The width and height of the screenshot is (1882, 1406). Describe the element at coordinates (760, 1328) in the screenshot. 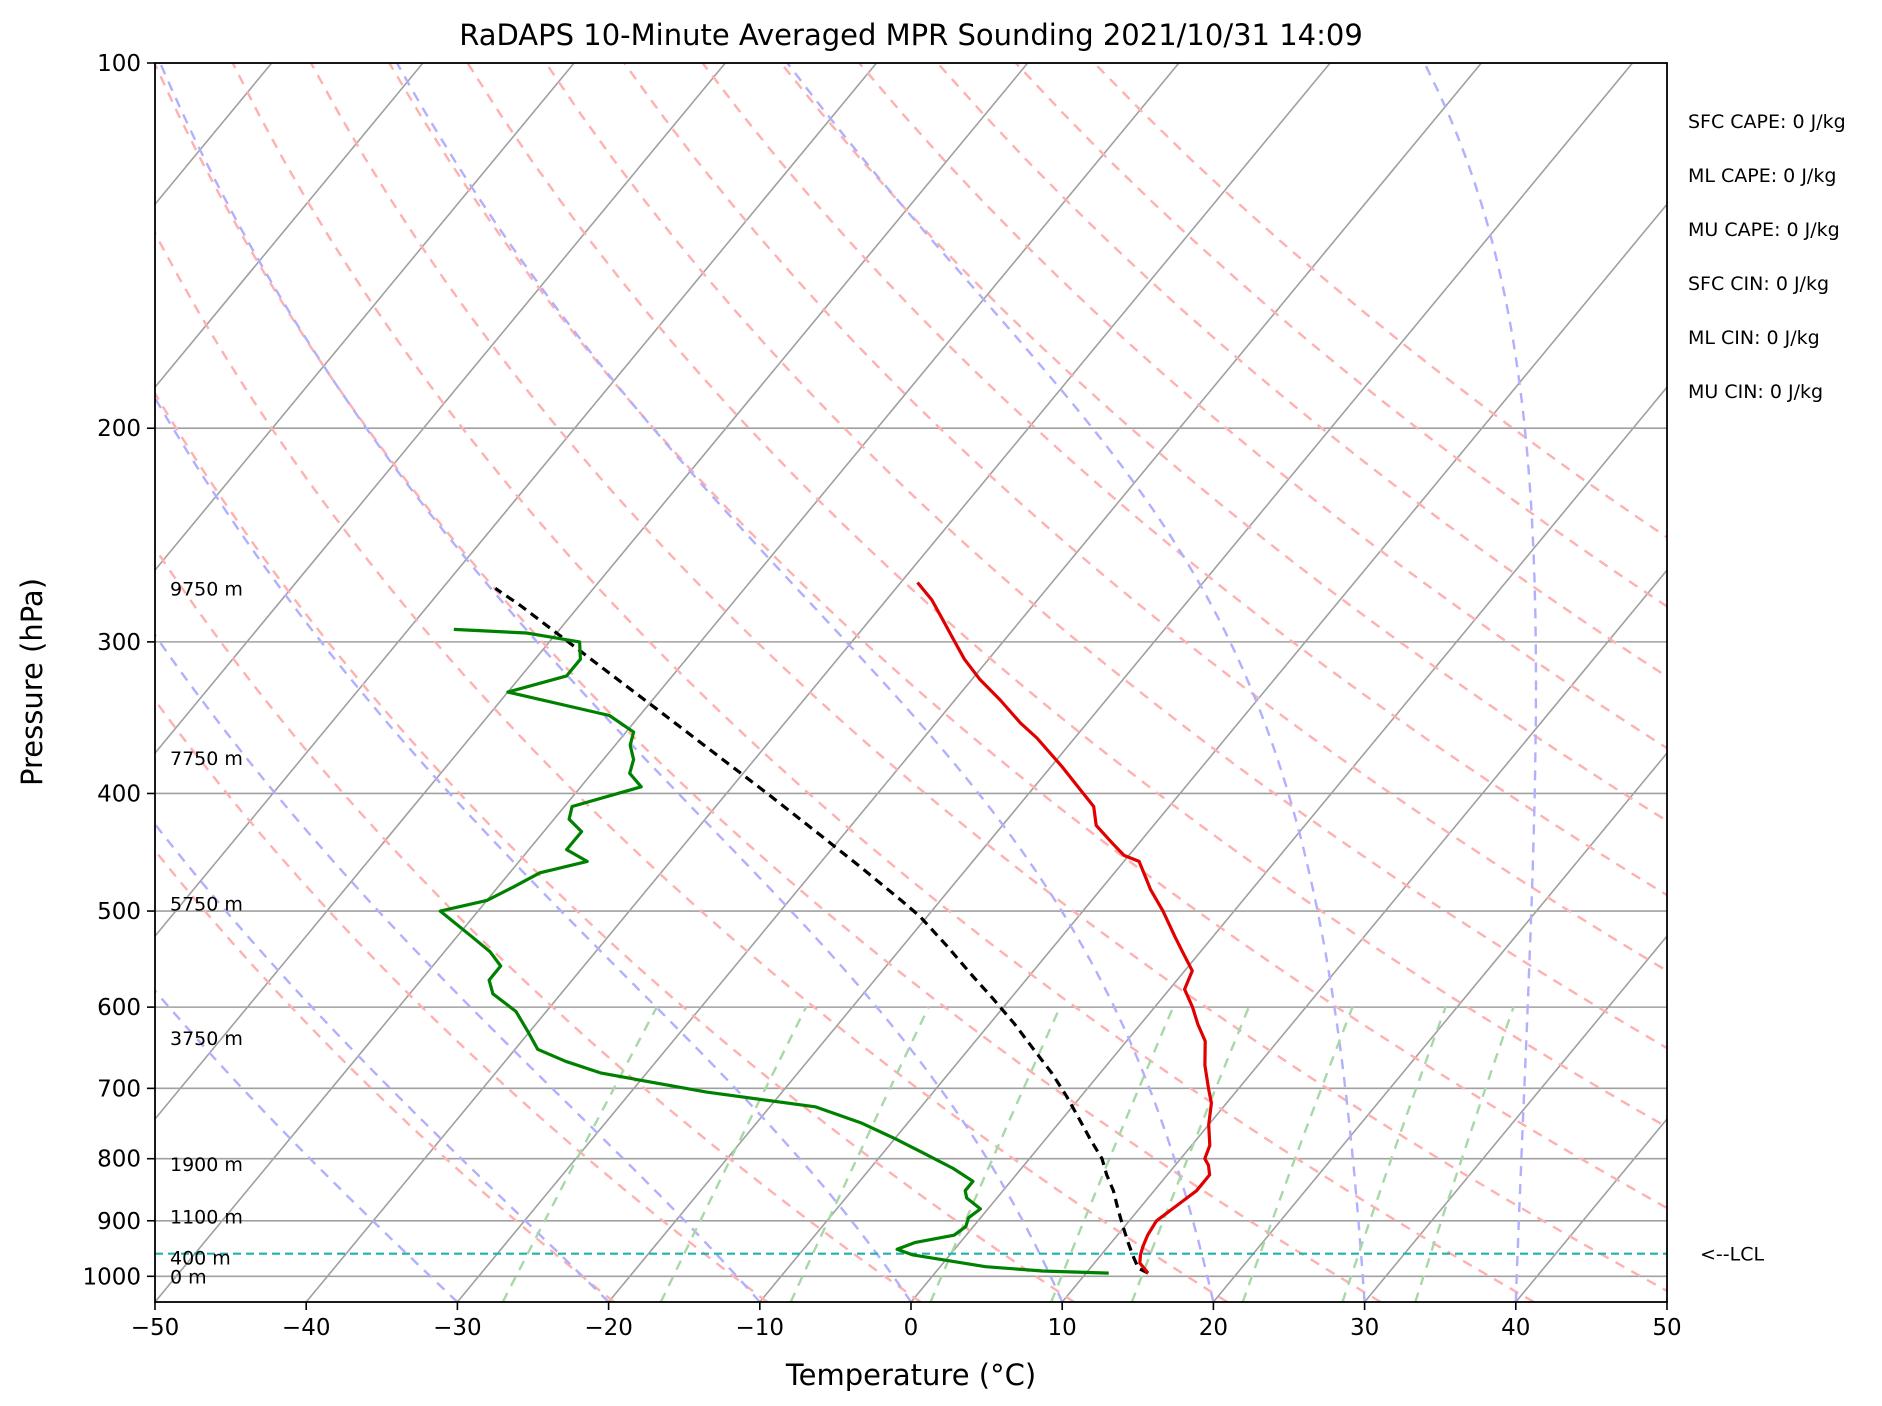

I see `x-tick-label: −10` at that location.